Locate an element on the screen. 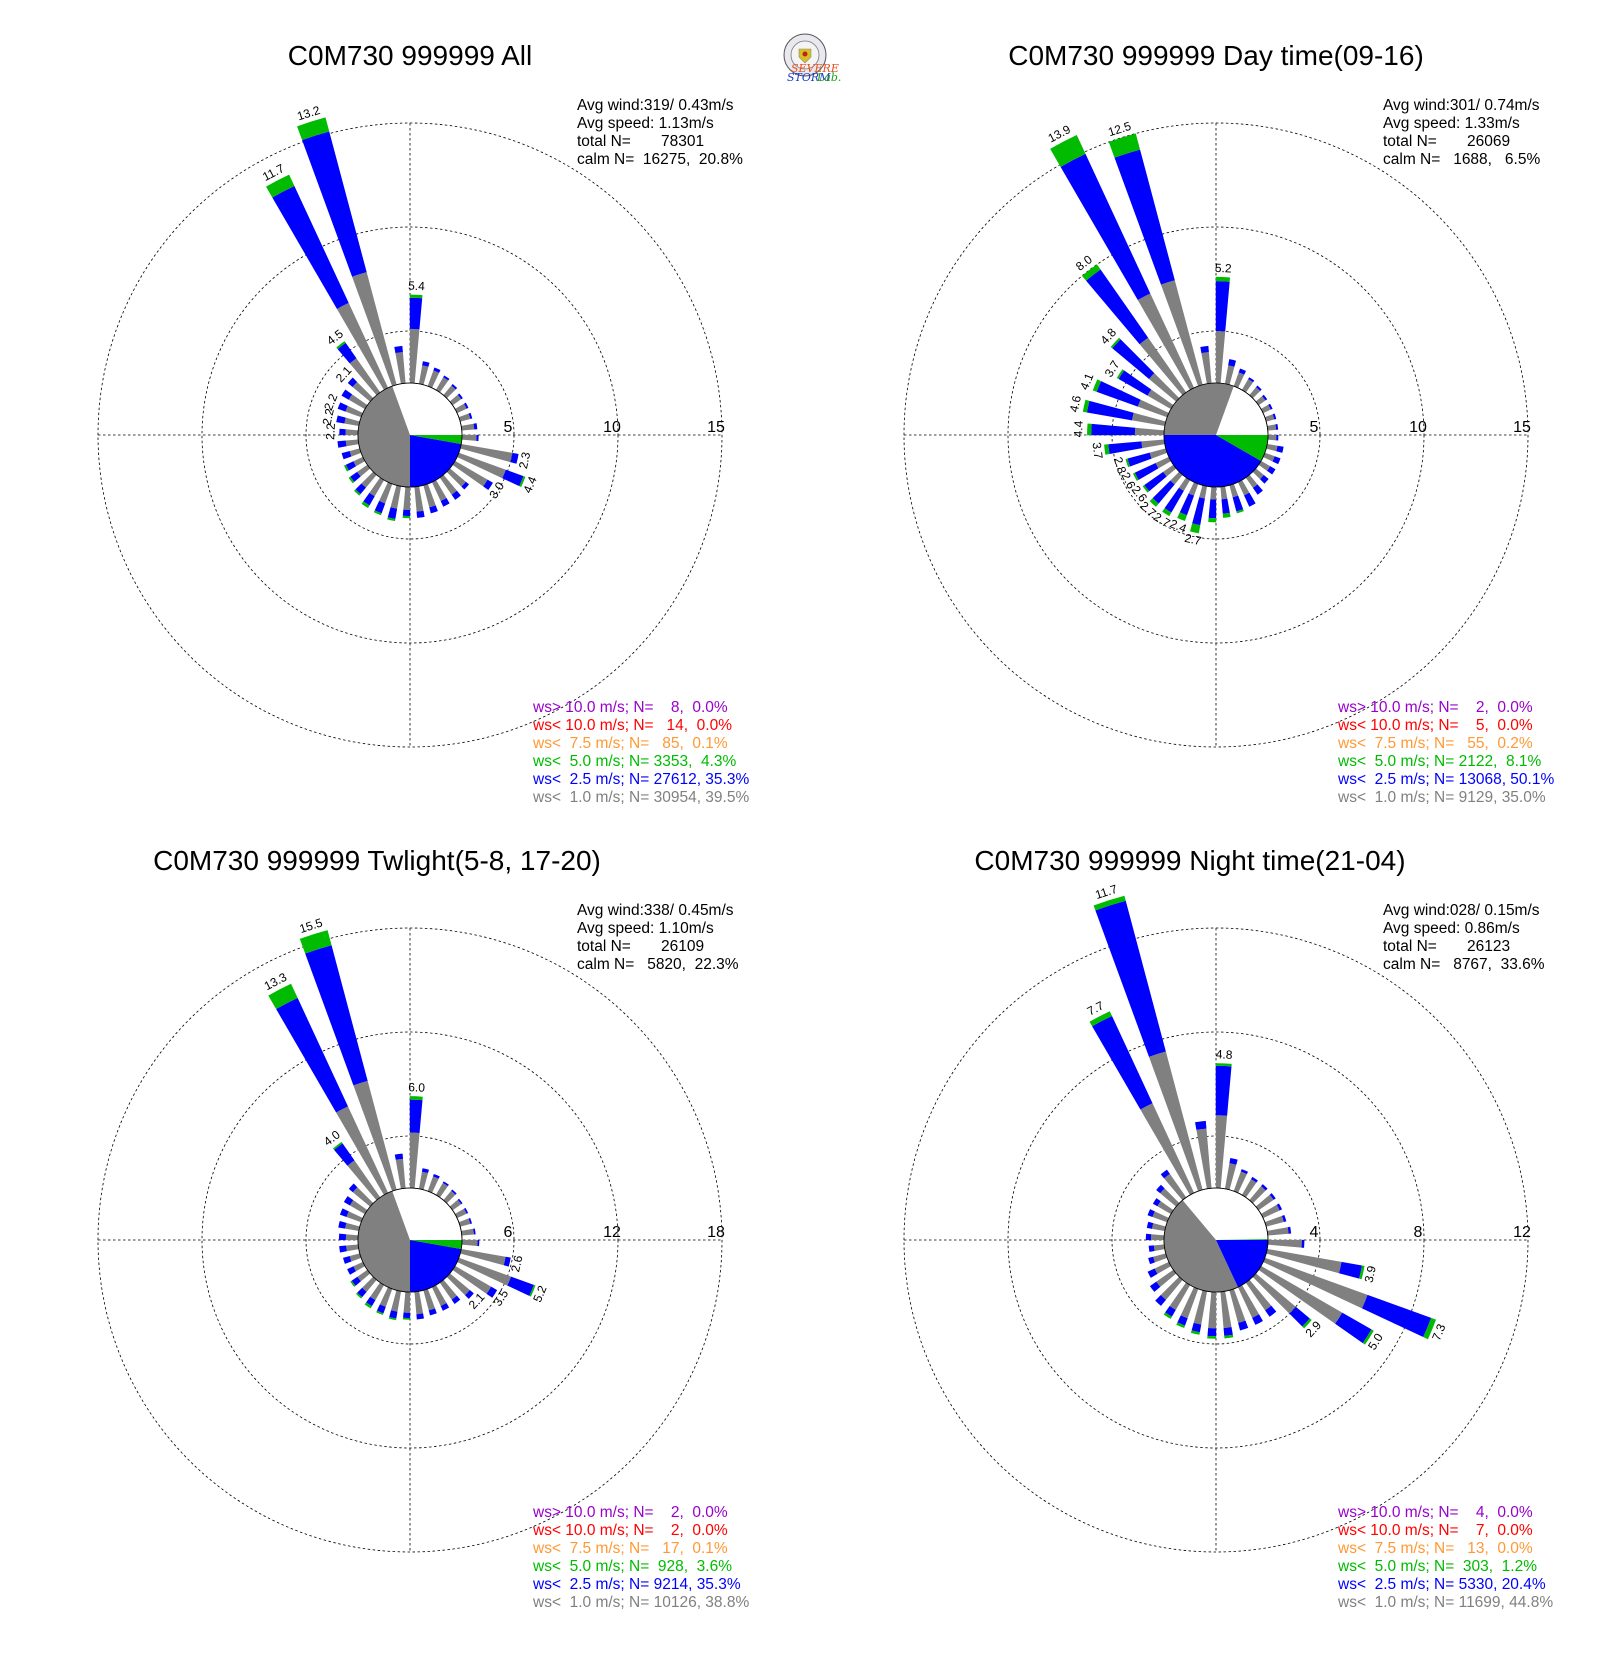 Image resolution: width=1620 pixels, height=1660 pixels. bar-value-label: 2.6 is located at coordinates (516, 1264).